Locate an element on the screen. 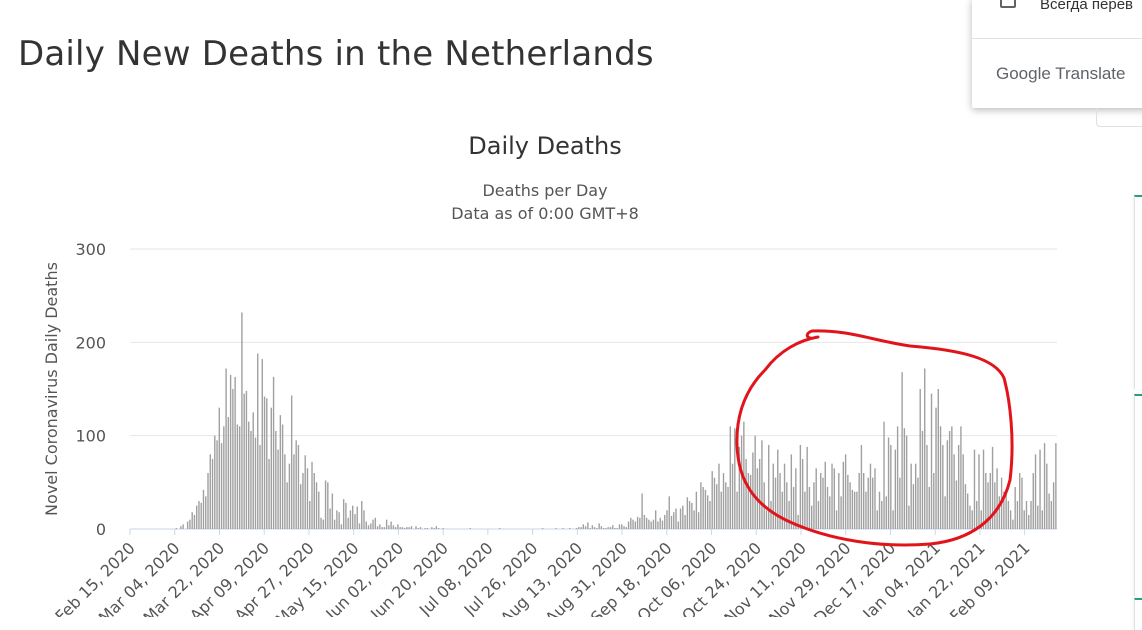 This screenshot has height=630, width=1142. always-translate-label: Всегда перев is located at coordinates (1087, 6).